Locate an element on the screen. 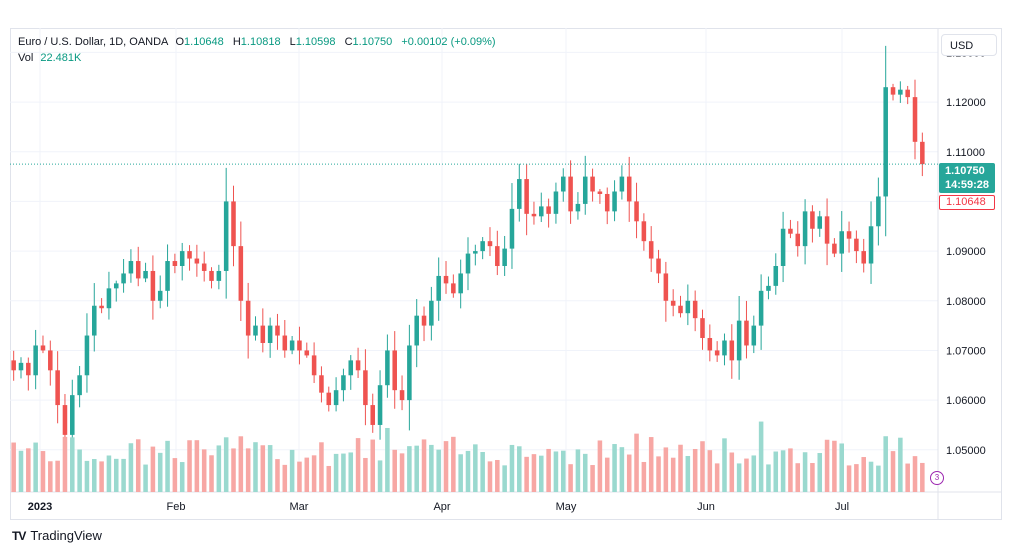 Image resolution: width=1012 pixels, height=555 pixels. time-tick-label: May is located at coordinates (566, 507).